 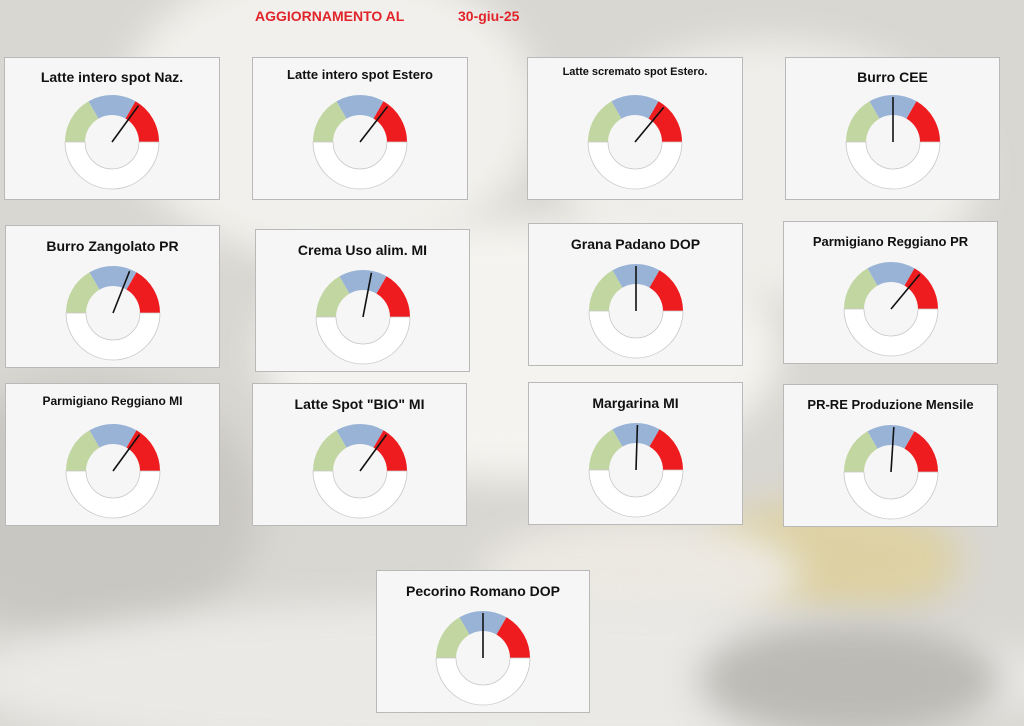 What do you see at coordinates (635, 403) in the screenshot?
I see `gauge-title: Margarina MI` at bounding box center [635, 403].